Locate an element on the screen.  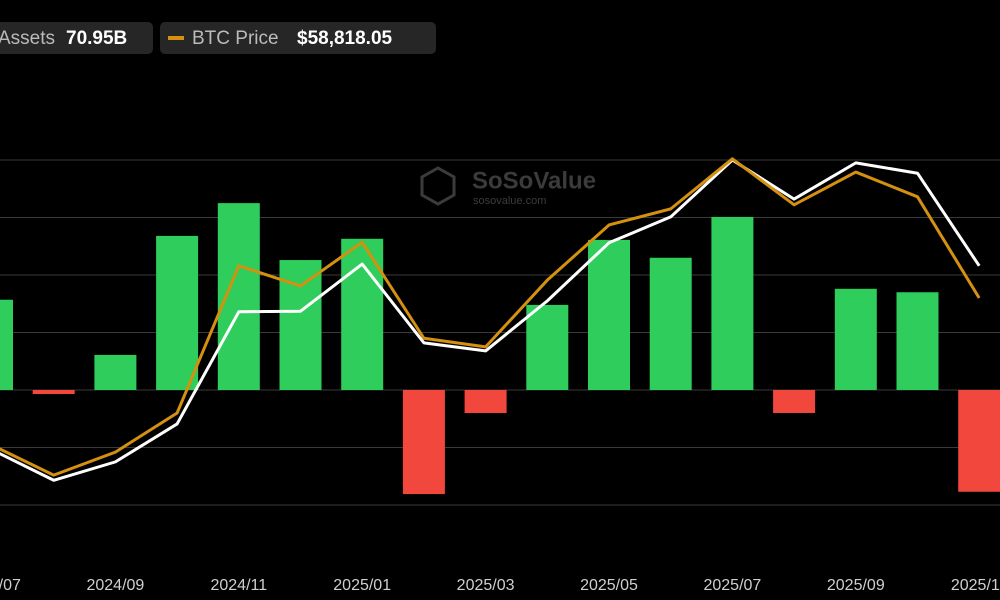
watermark-logo is located at coordinates (438, 186).